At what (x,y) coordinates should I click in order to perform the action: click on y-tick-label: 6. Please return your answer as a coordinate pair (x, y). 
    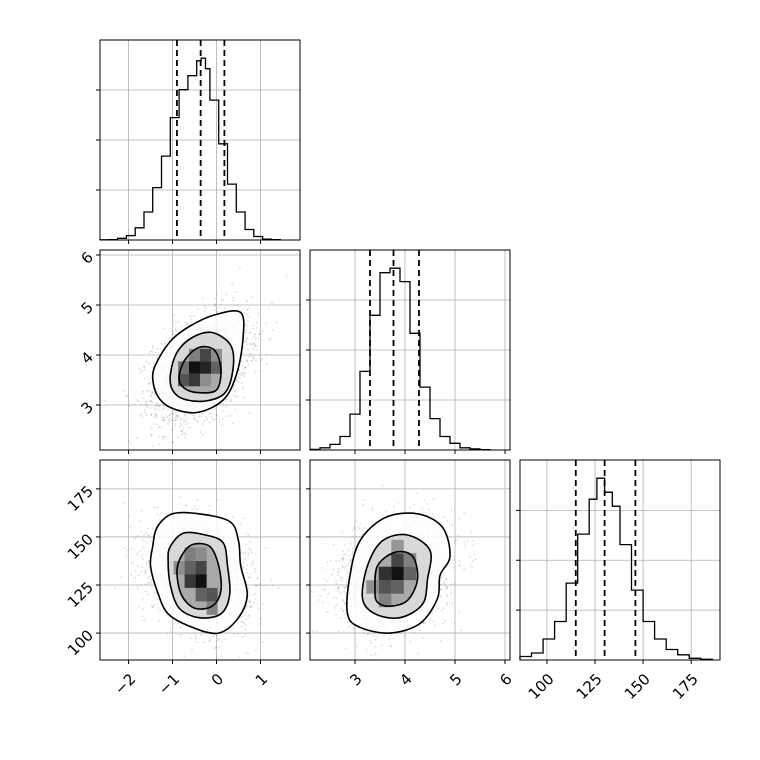
    Looking at the image, I should click on (87, 257).